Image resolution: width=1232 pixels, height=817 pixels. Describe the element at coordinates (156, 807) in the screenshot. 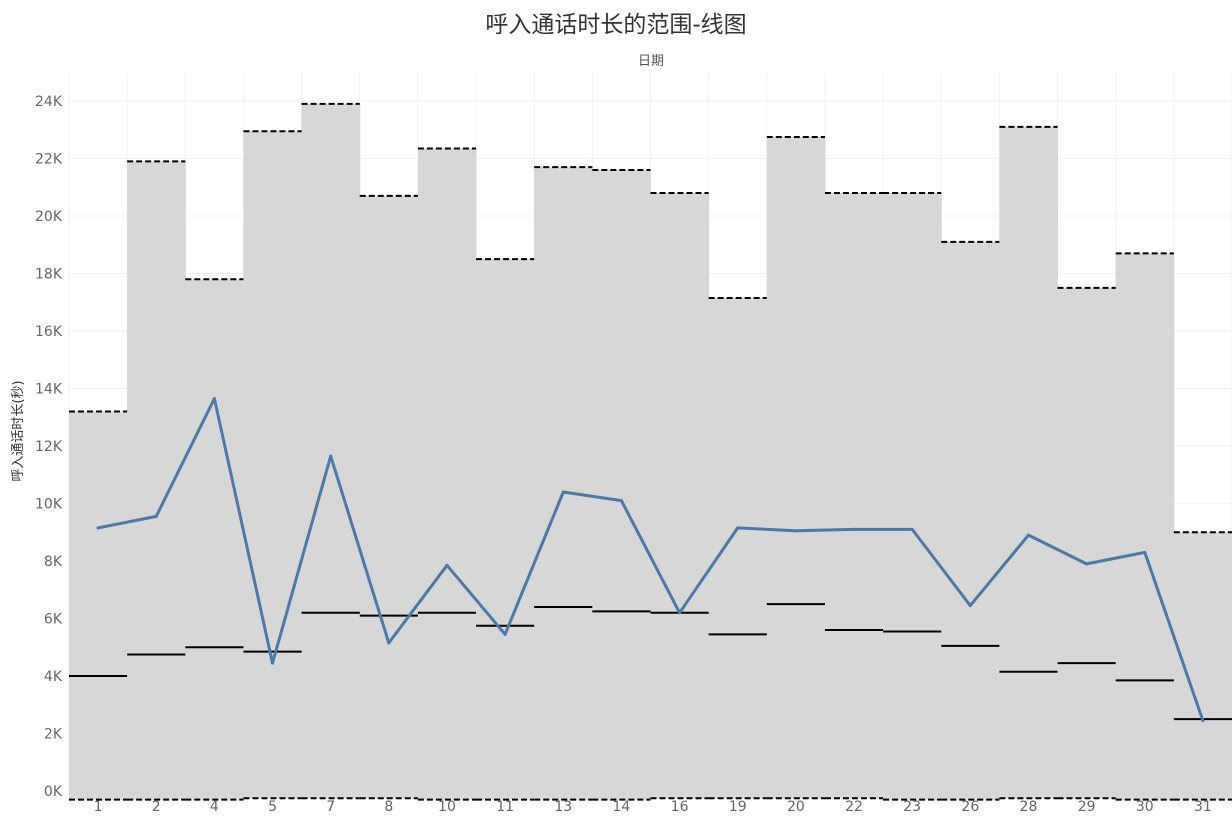

I see `x-tick-label: 2` at that location.